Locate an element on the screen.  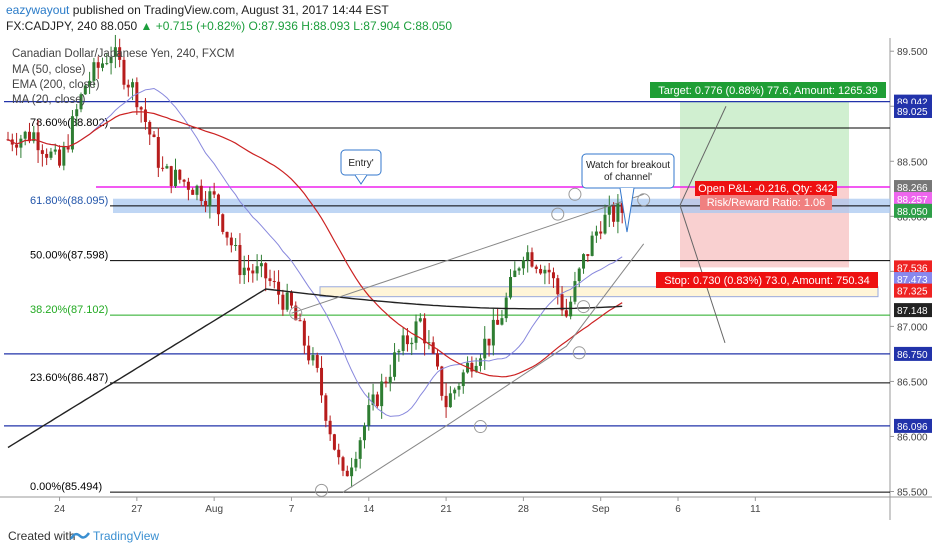
tradingview-brand-link: TradingView is located at coordinates (126, 536).